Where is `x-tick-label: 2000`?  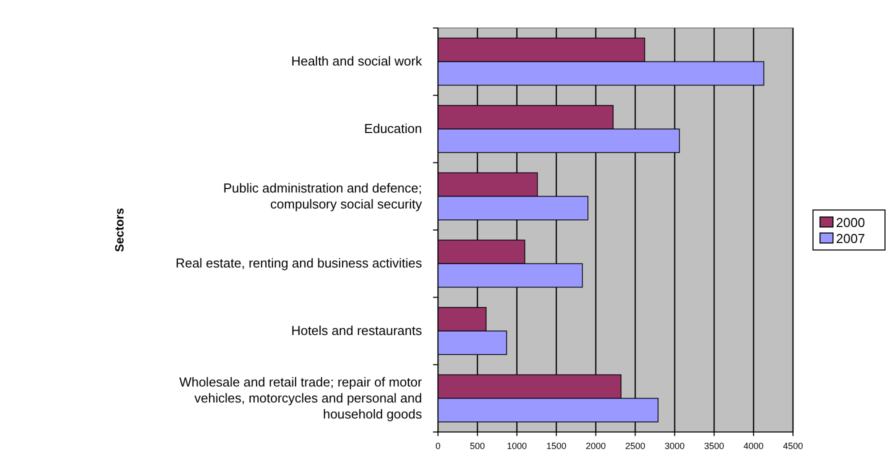
x-tick-label: 2000 is located at coordinates (596, 446).